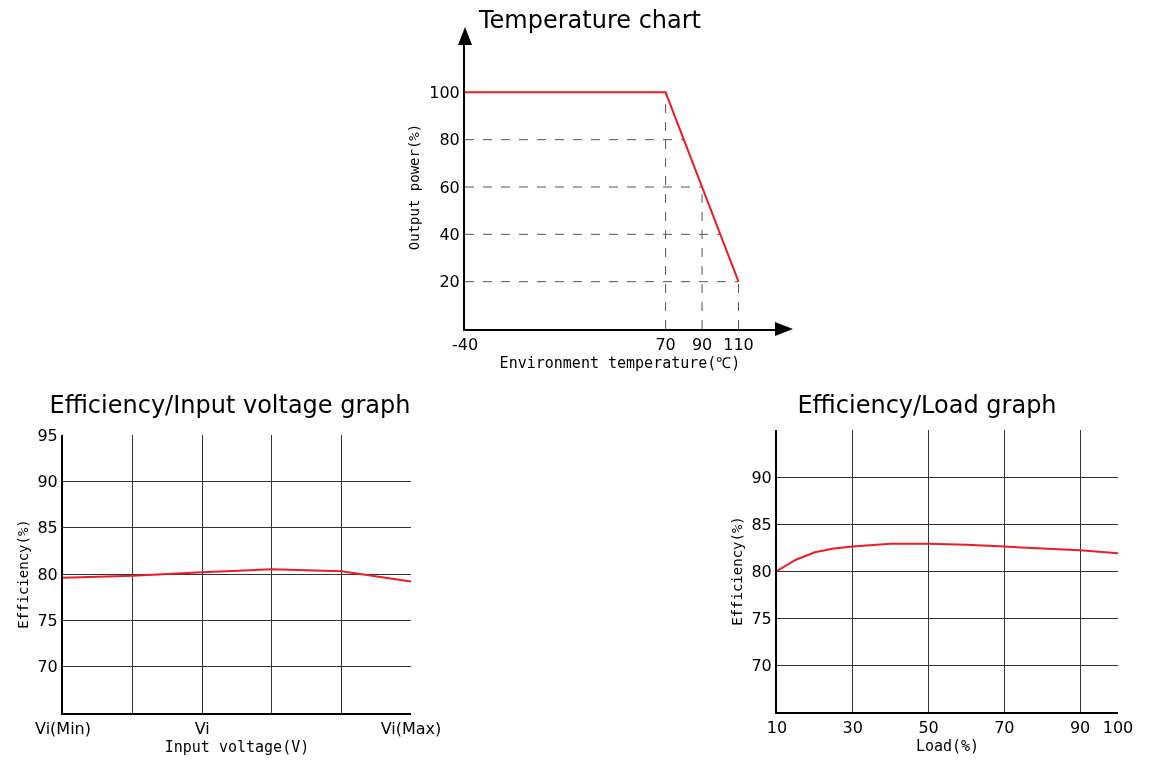 The image size is (1150, 760). What do you see at coordinates (414, 187) in the screenshot?
I see `y-axis-title: Output power(%)` at bounding box center [414, 187].